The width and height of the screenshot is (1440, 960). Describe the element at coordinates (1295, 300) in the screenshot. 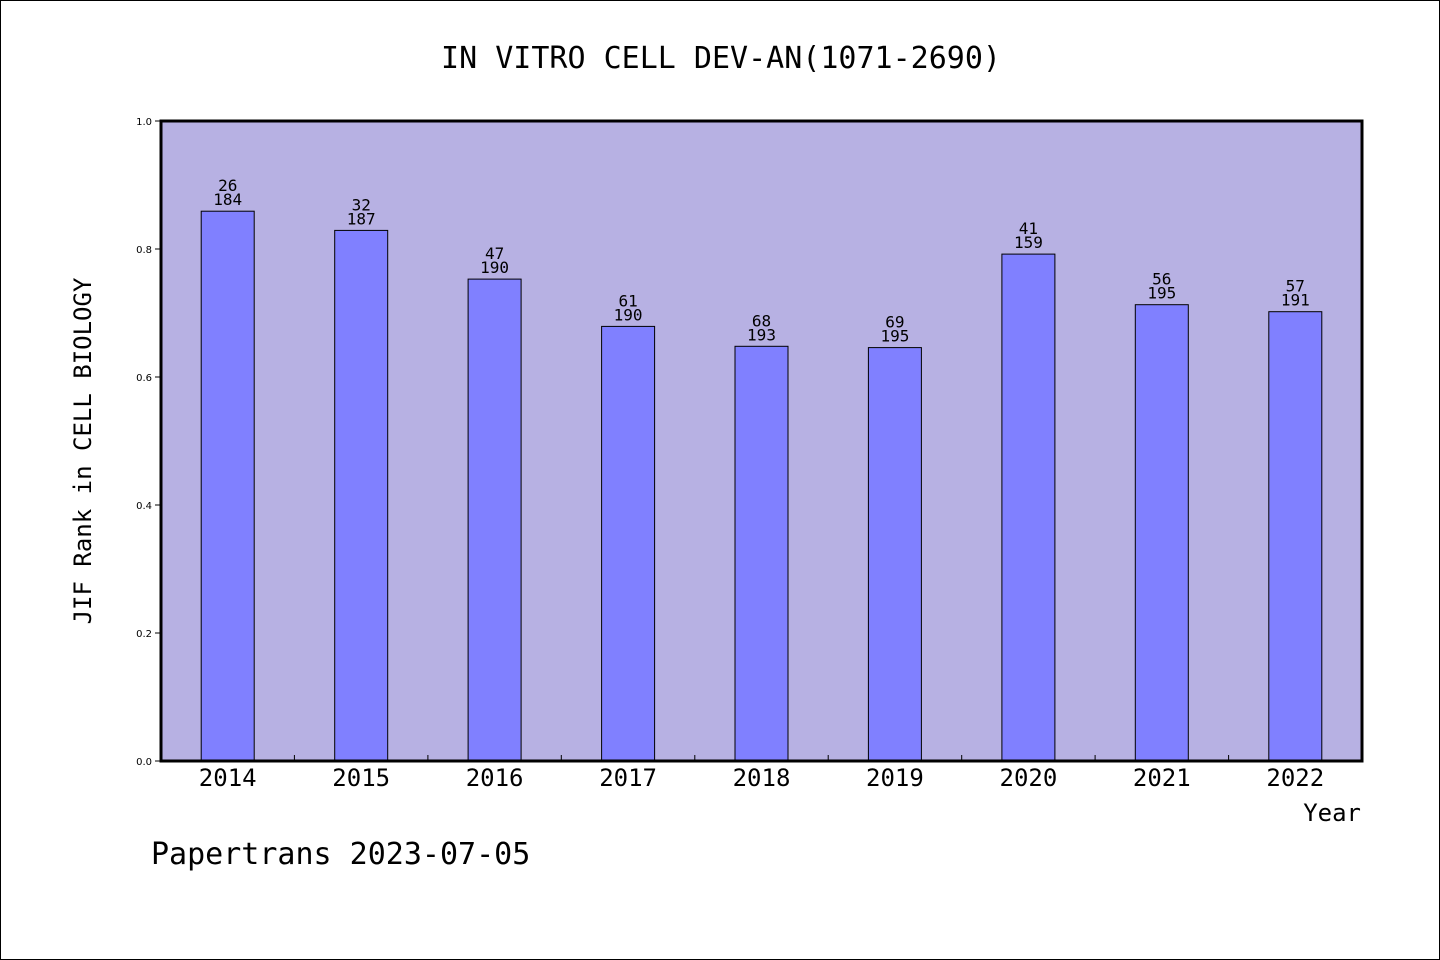

I see `bar-label-total: 191` at that location.